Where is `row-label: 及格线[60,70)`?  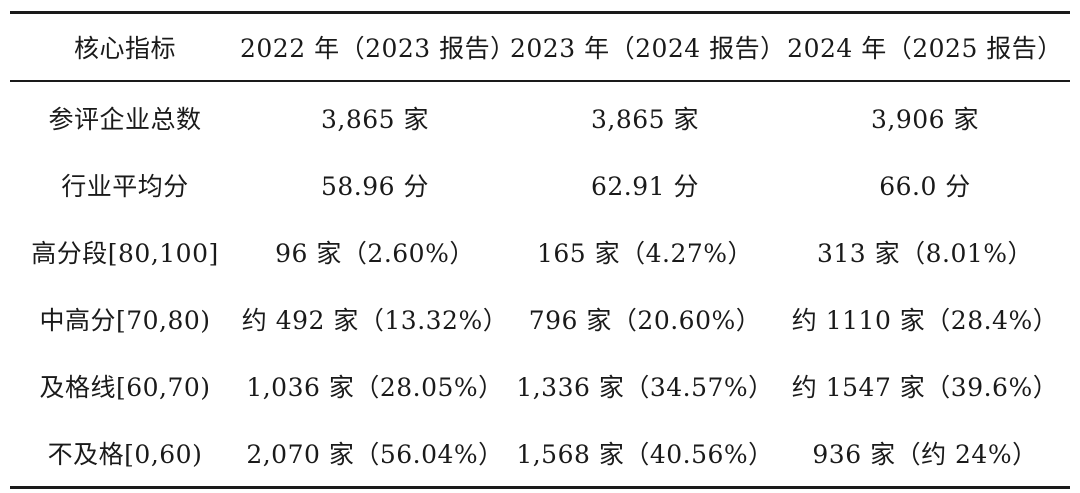
row-label: 及格线[60,70) is located at coordinates (125, 387).